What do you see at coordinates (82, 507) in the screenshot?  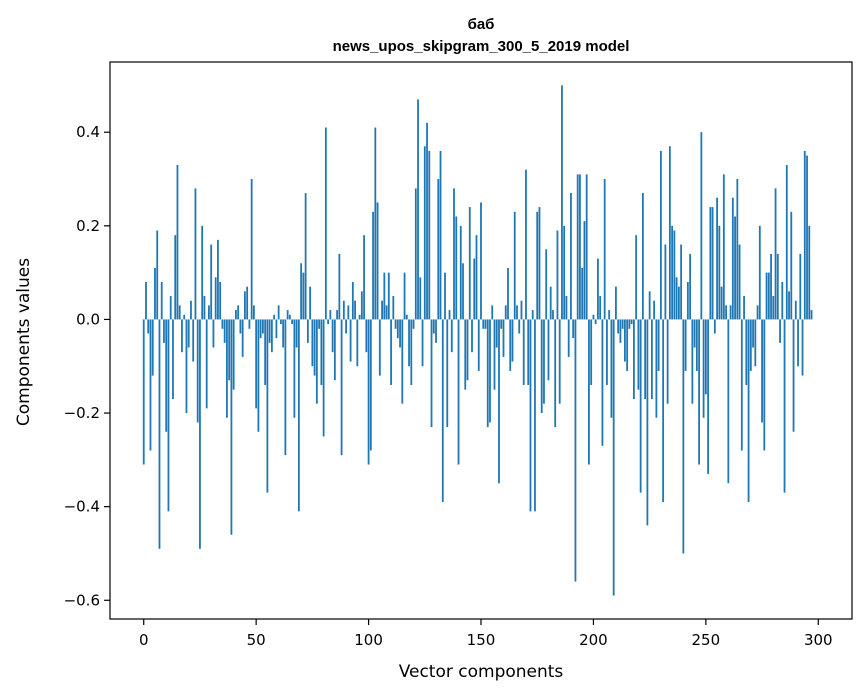 I see `y-tick-label: −0.4` at bounding box center [82, 507].